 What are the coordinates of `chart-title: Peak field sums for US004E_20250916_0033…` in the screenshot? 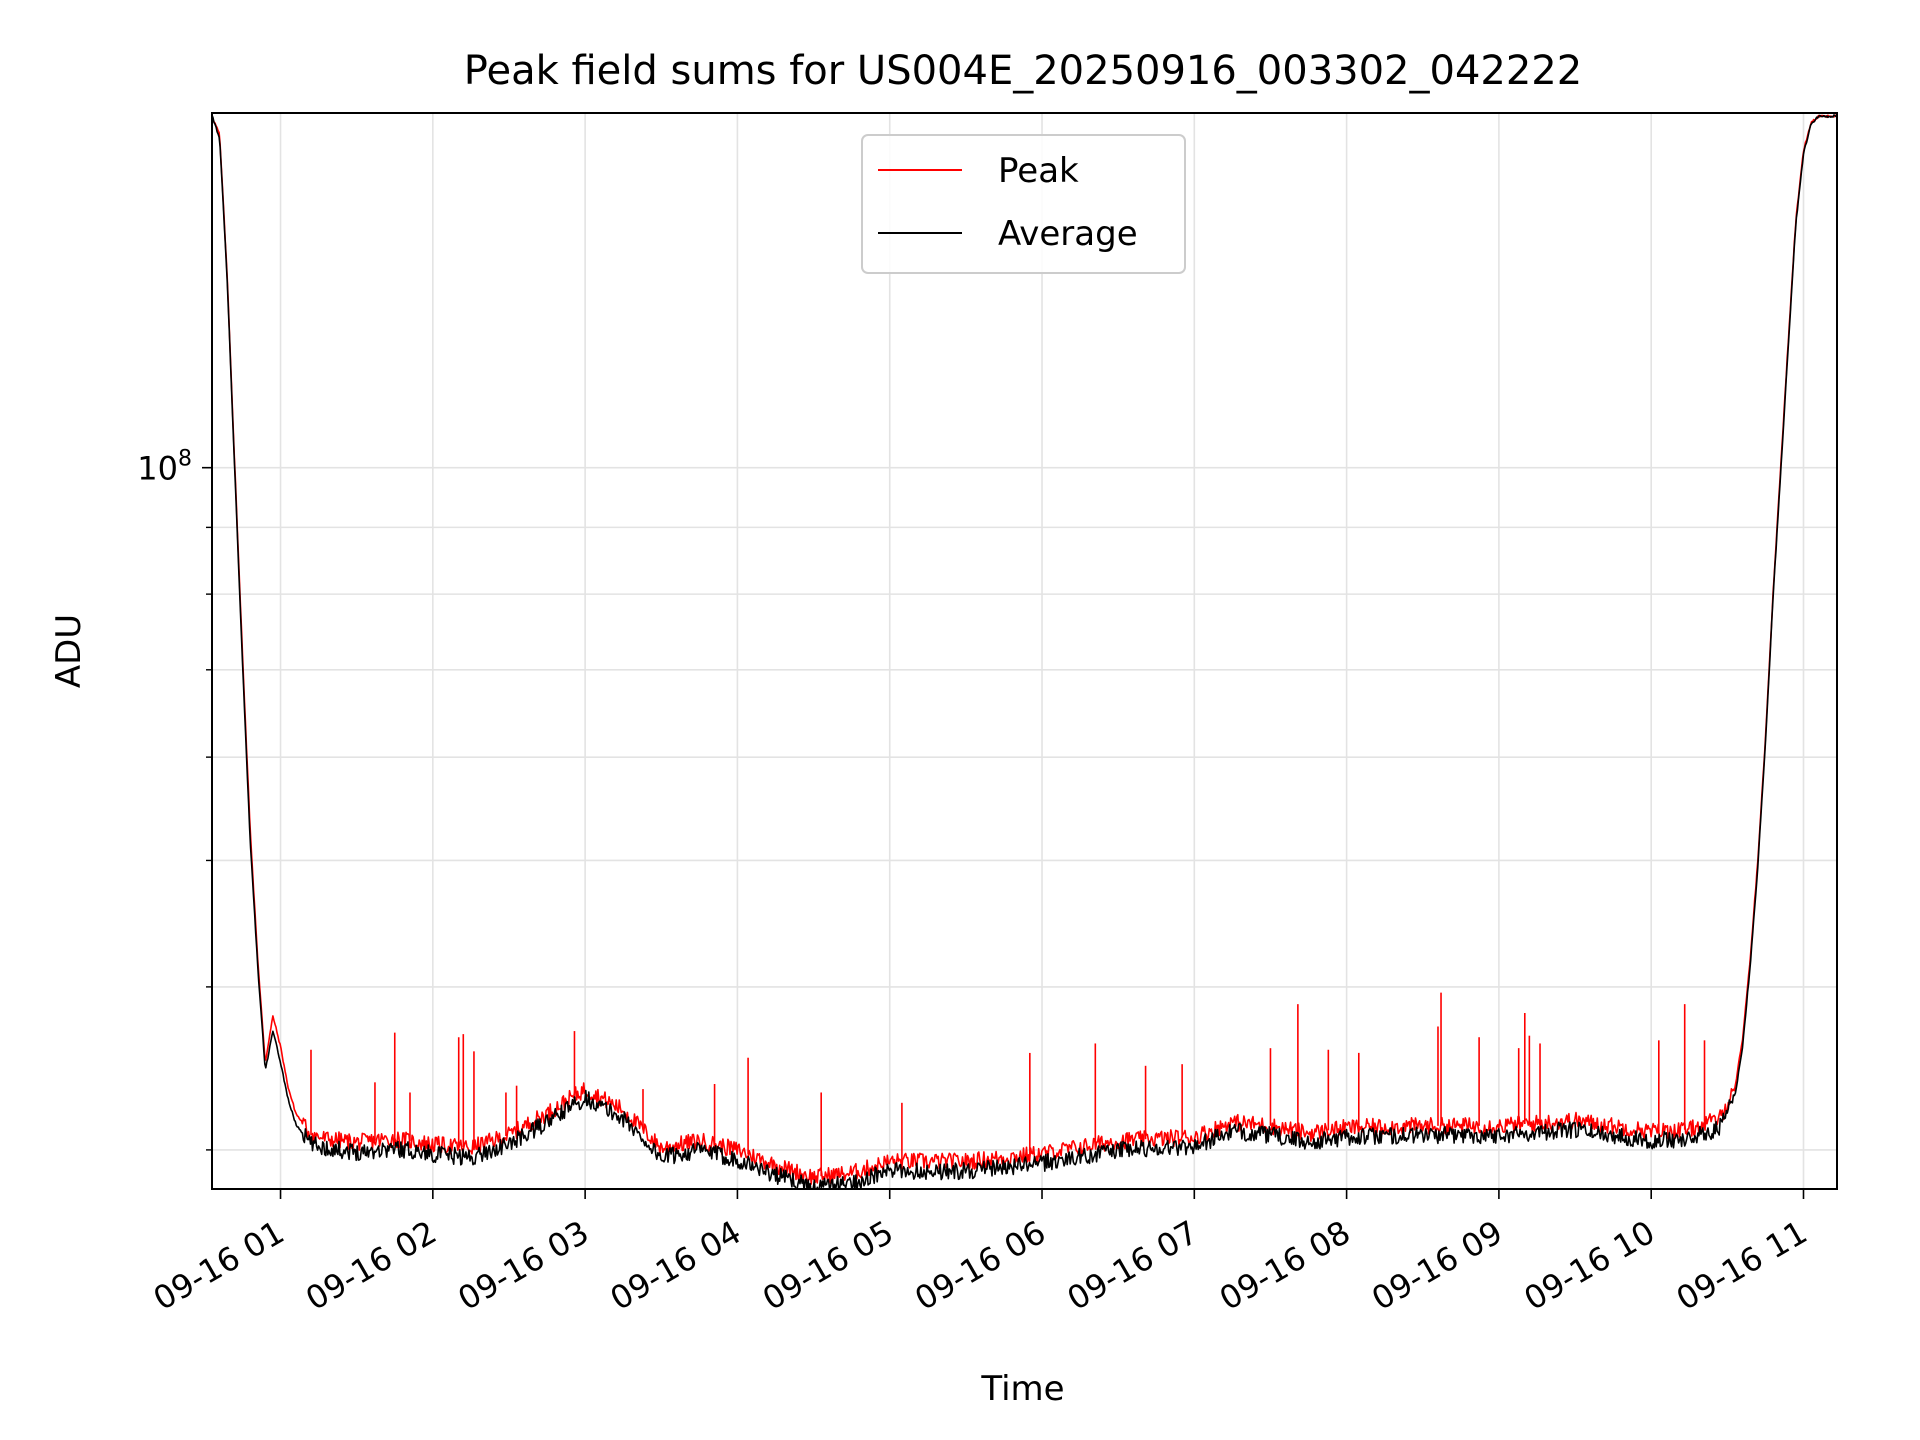 It's located at (1023, 71).